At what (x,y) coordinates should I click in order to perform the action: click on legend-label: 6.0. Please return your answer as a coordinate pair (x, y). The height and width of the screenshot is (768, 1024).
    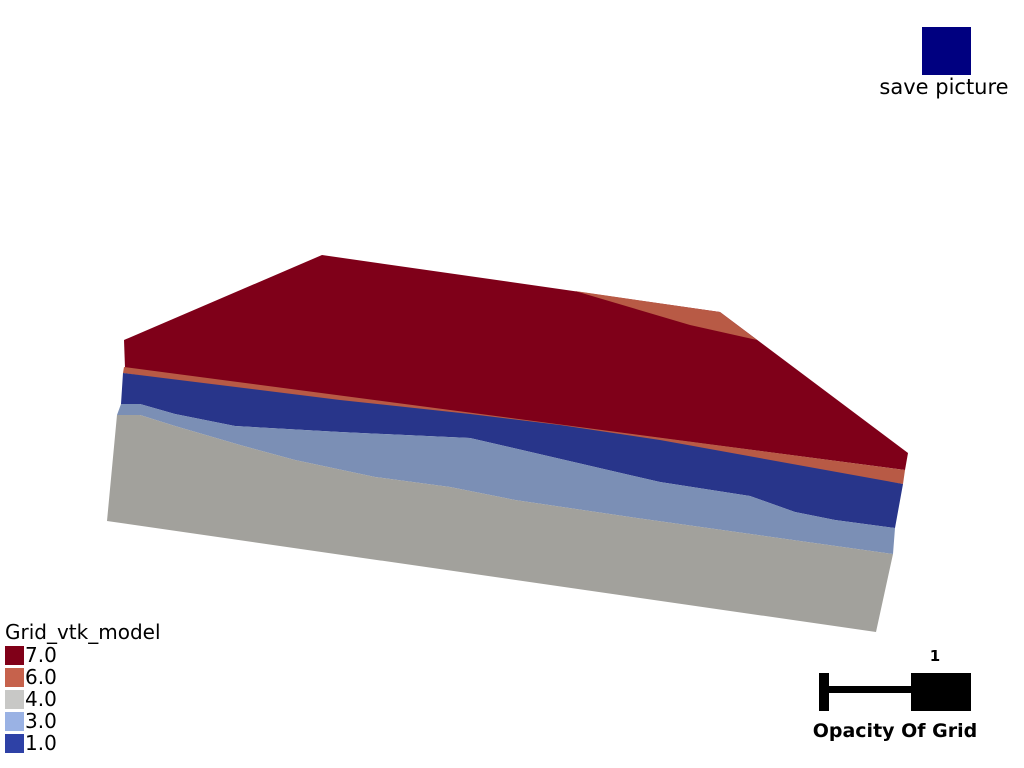
    Looking at the image, I should click on (41, 677).